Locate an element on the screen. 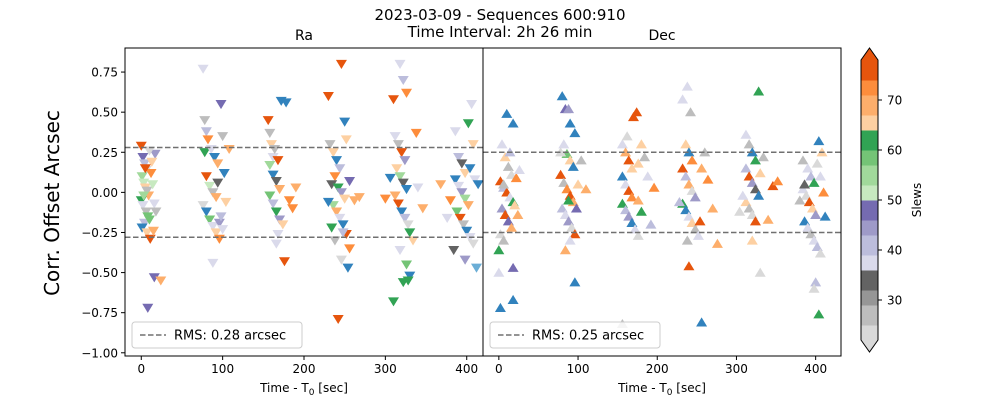 The width and height of the screenshot is (1000, 400). colorbar: 30 40 50 60 70 Slews is located at coordinates (892, 200).